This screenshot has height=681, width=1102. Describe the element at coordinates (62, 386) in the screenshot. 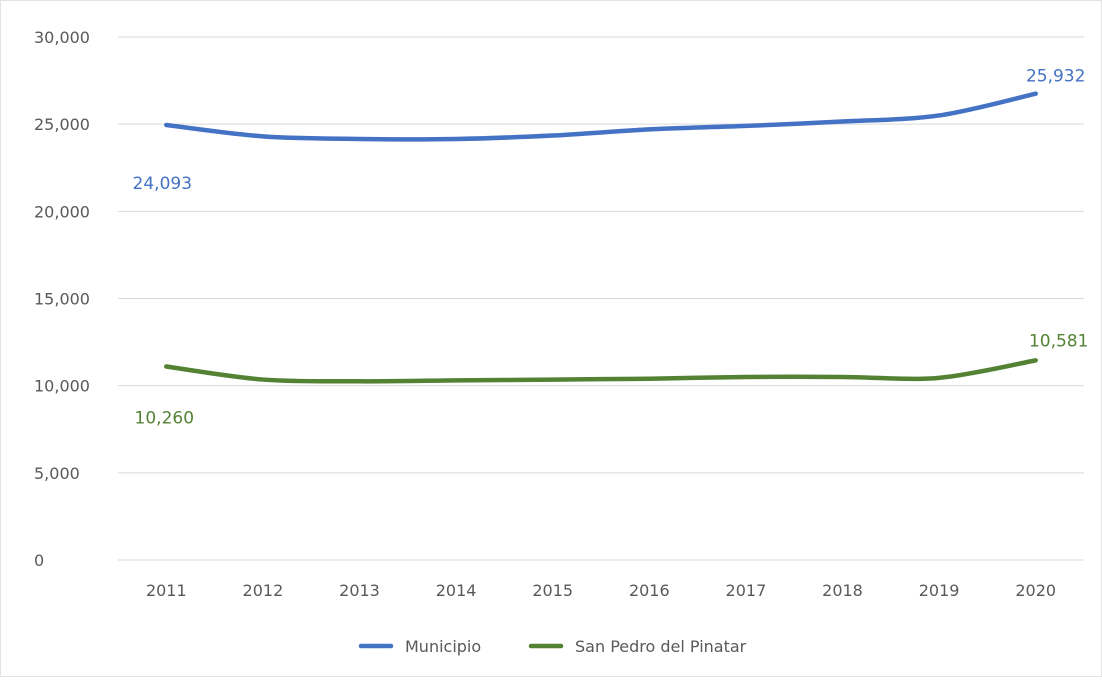

I see `y-tick-label: 10,000` at that location.